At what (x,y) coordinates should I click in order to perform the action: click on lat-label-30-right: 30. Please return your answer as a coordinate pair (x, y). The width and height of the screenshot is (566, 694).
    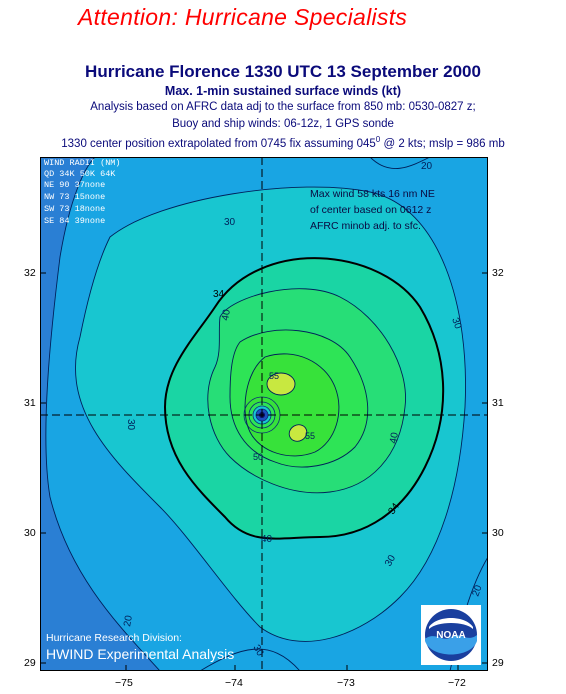
    Looking at the image, I should click on (498, 533).